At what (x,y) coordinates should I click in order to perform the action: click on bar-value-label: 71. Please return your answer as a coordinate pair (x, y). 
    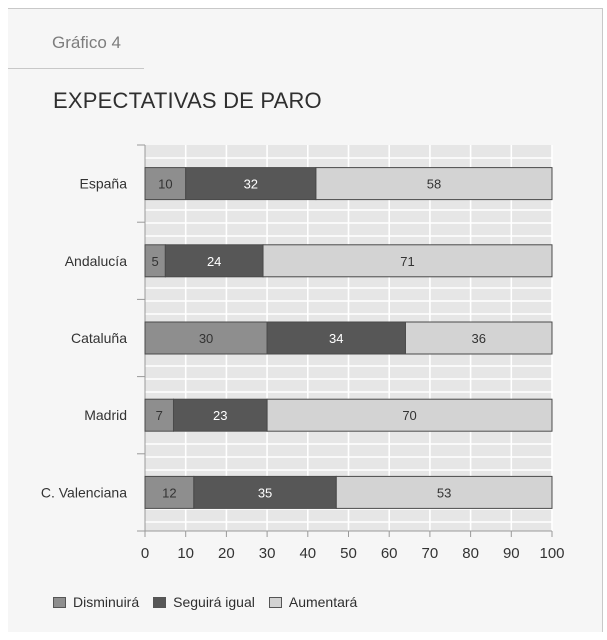
    Looking at the image, I should click on (407, 261).